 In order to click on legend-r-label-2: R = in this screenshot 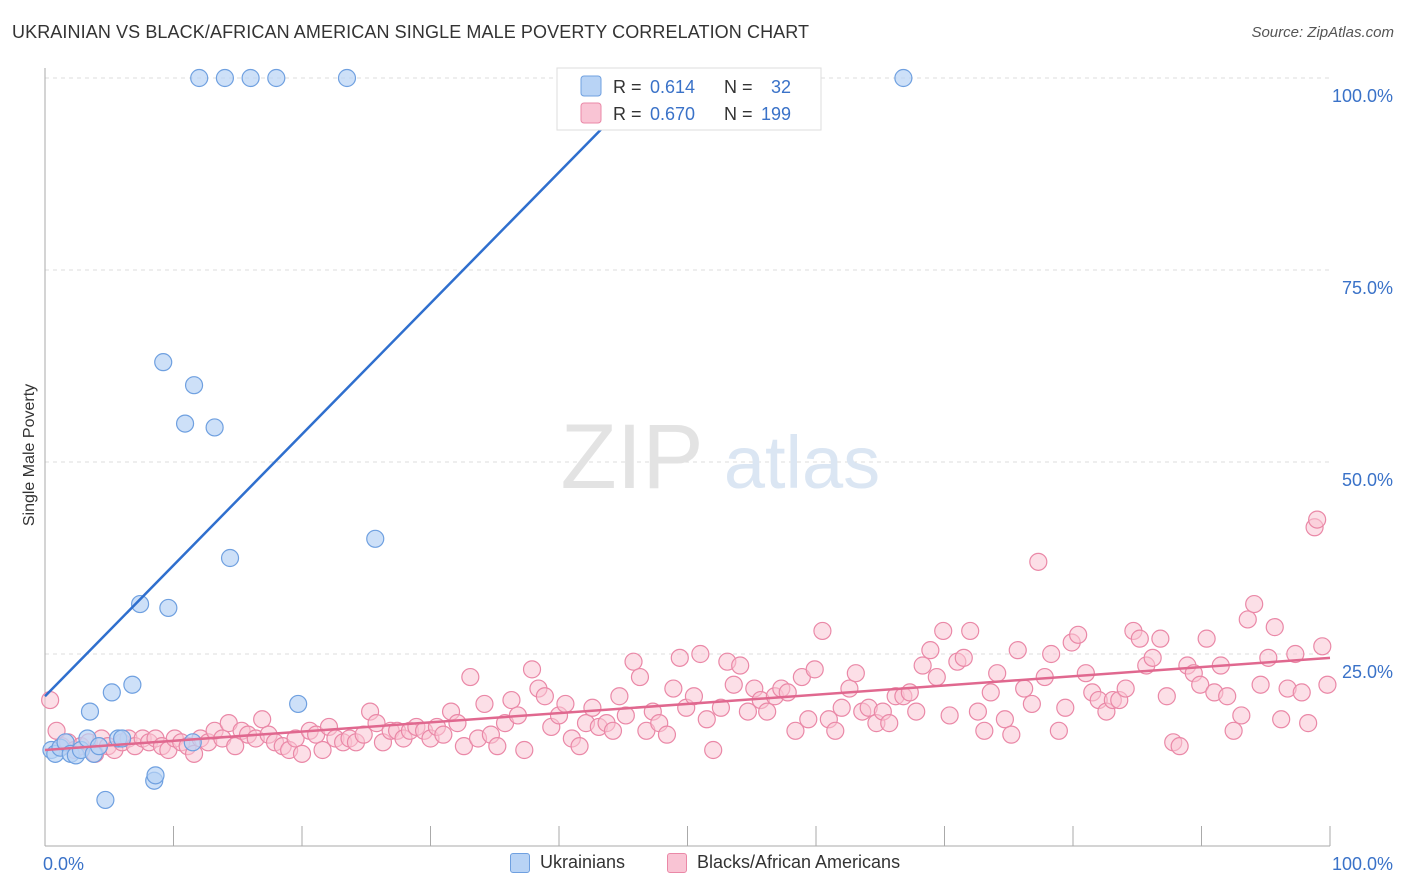, I will do `click(627, 114)`.